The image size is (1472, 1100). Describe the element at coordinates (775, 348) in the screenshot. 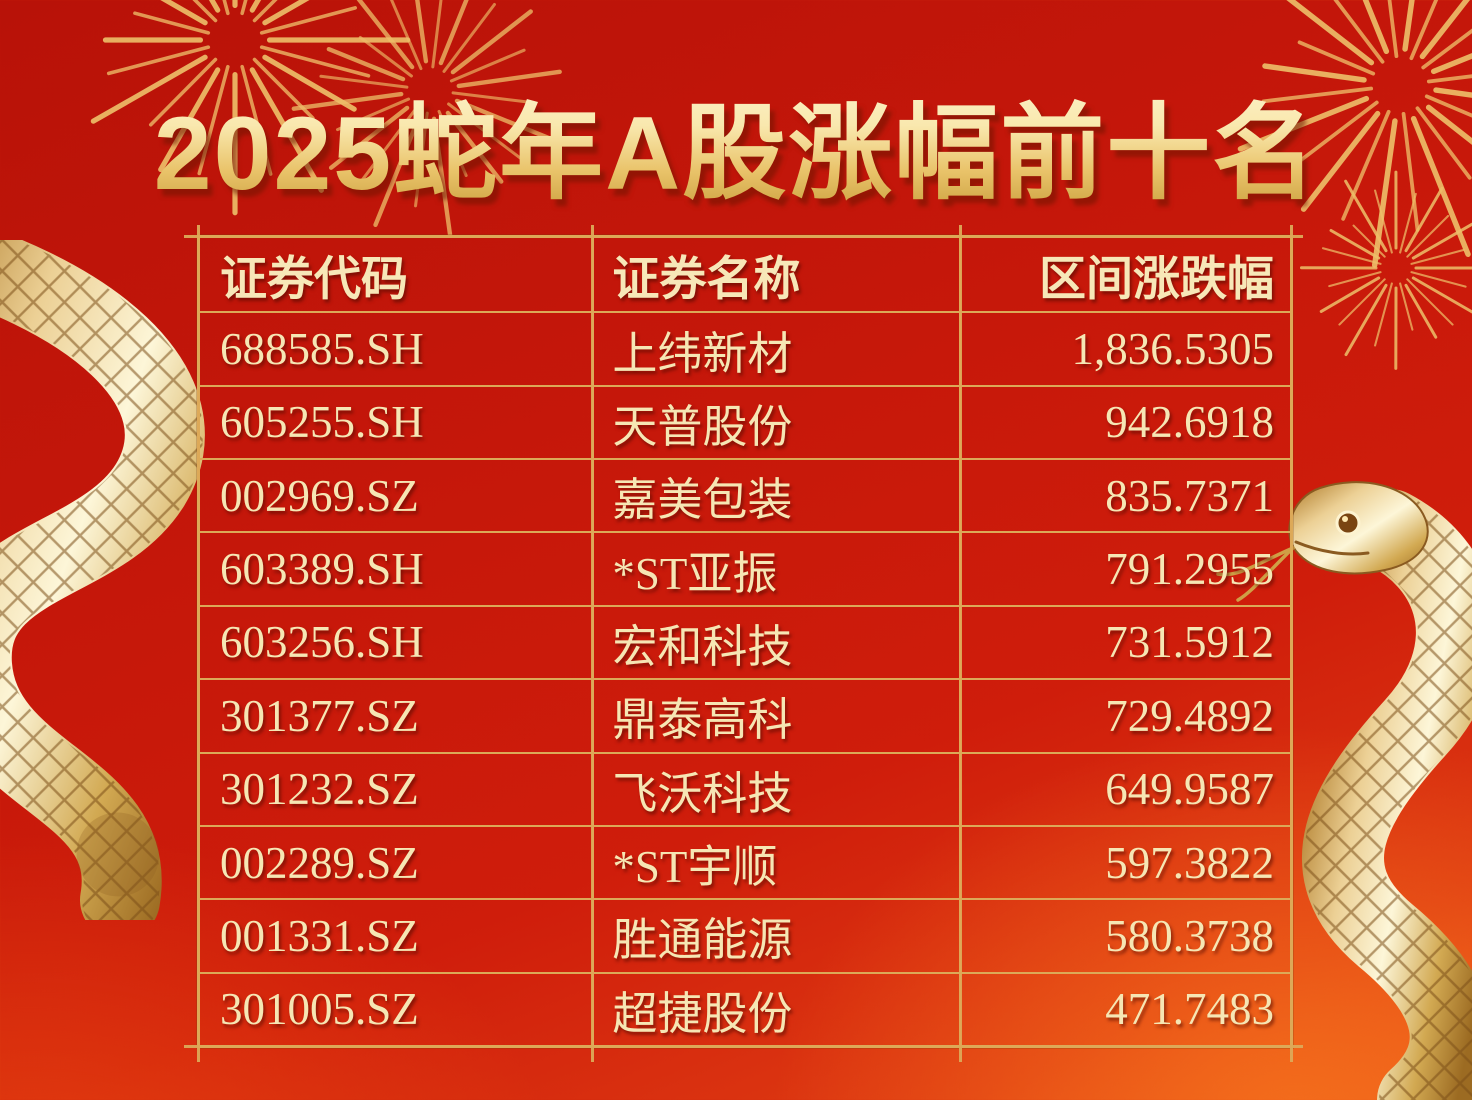

I see `table-cell: 上纬新材` at that location.